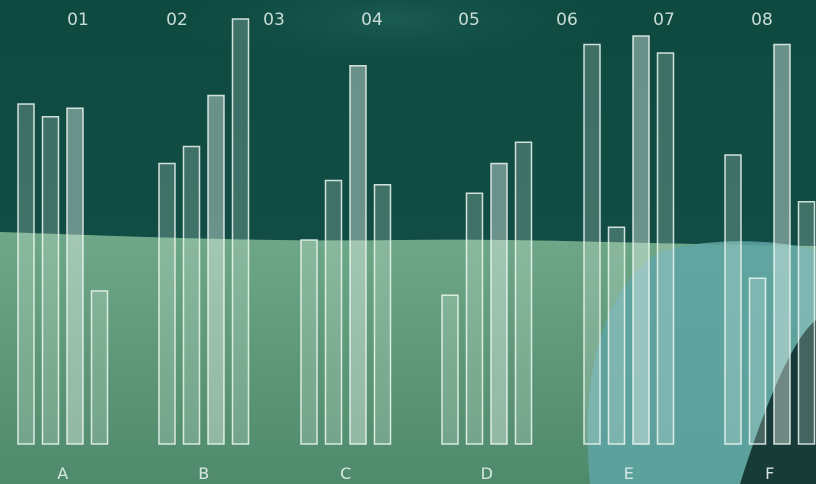 The image size is (816, 484). What do you see at coordinates (567, 20) in the screenshot?
I see `top-label-06: 06` at bounding box center [567, 20].